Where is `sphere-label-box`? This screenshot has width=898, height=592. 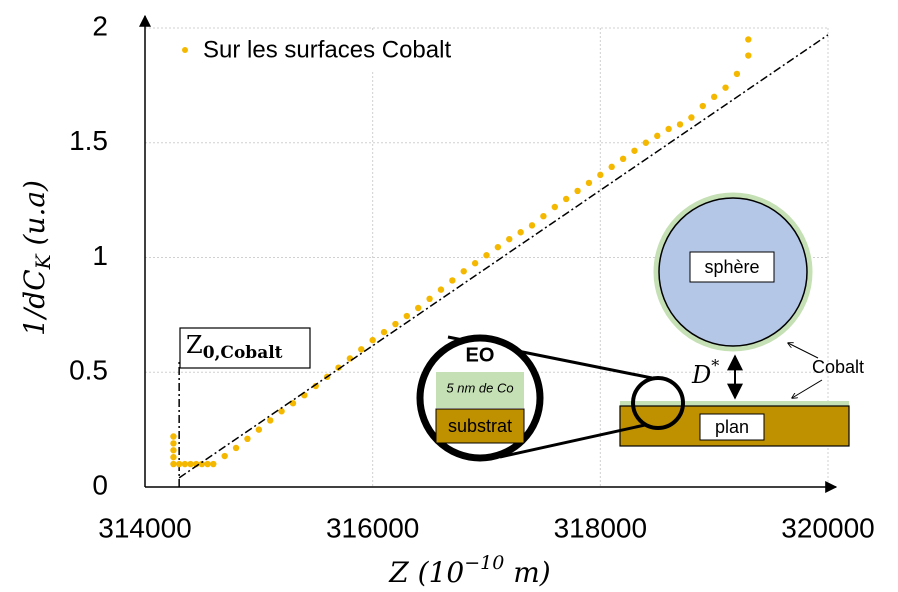 sphere-label-box is located at coordinates (732, 267).